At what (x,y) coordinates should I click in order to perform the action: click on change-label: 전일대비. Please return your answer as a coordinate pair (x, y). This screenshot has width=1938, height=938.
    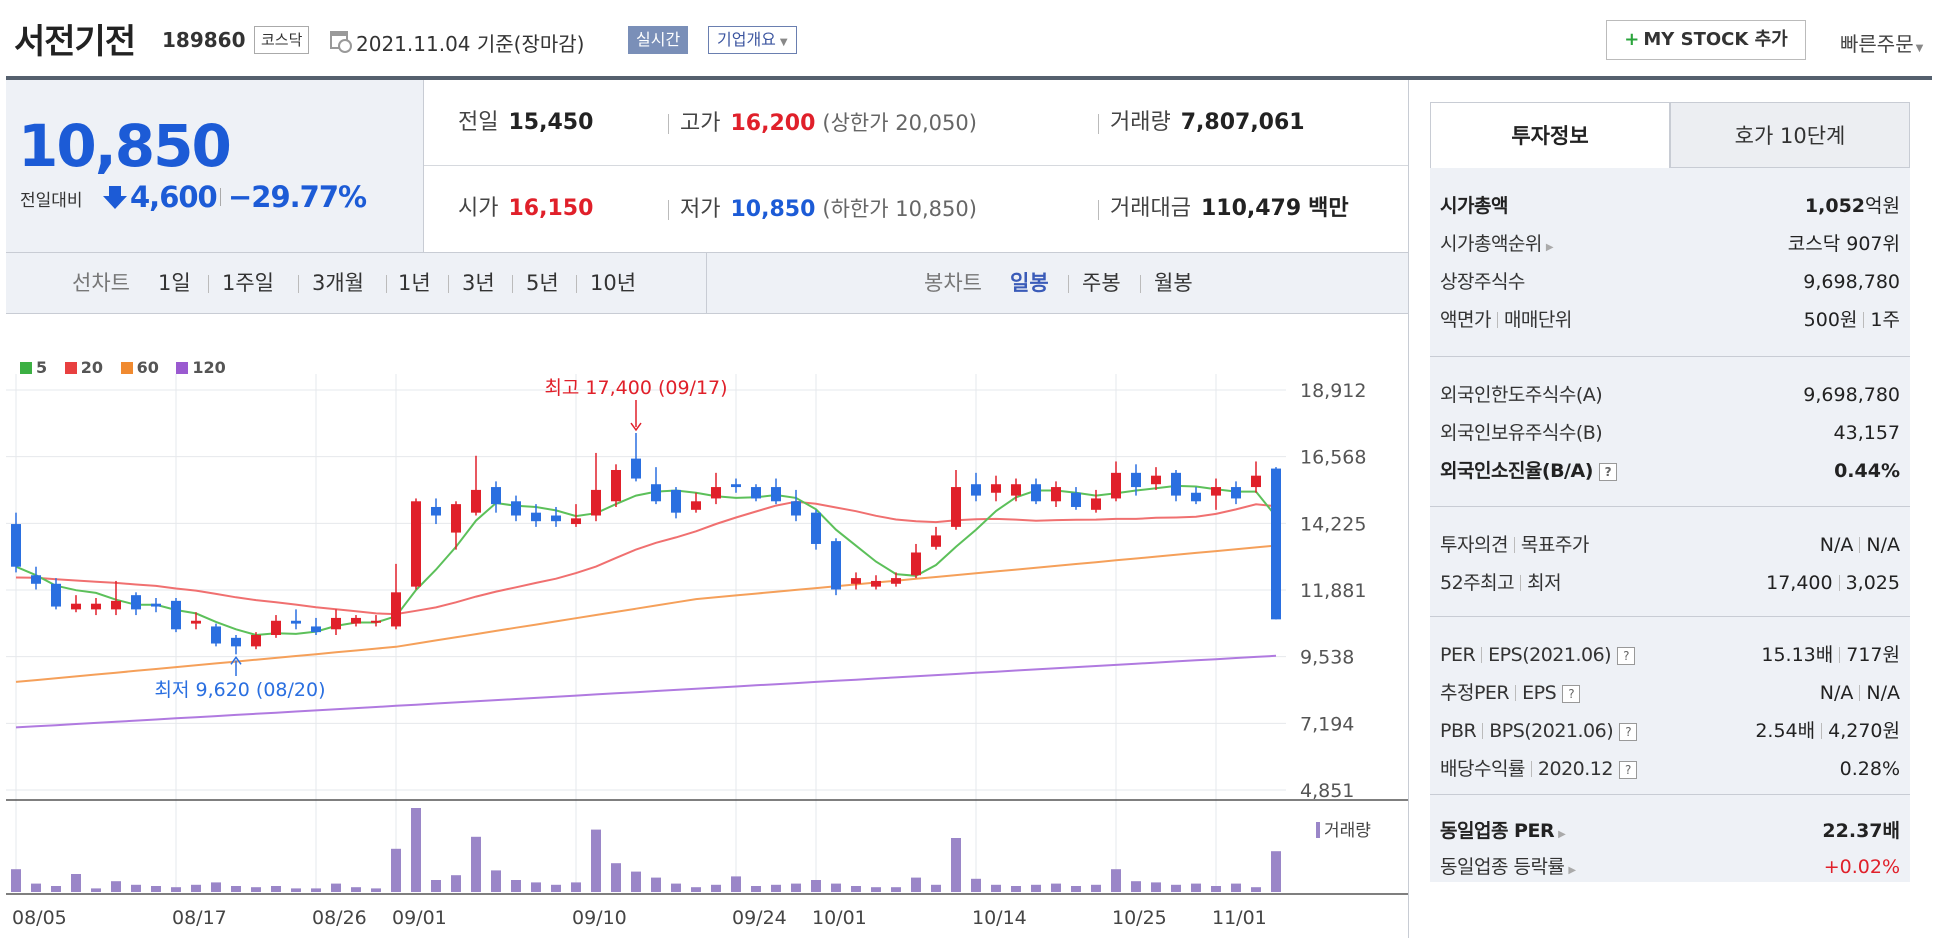
    Looking at the image, I should click on (51, 201).